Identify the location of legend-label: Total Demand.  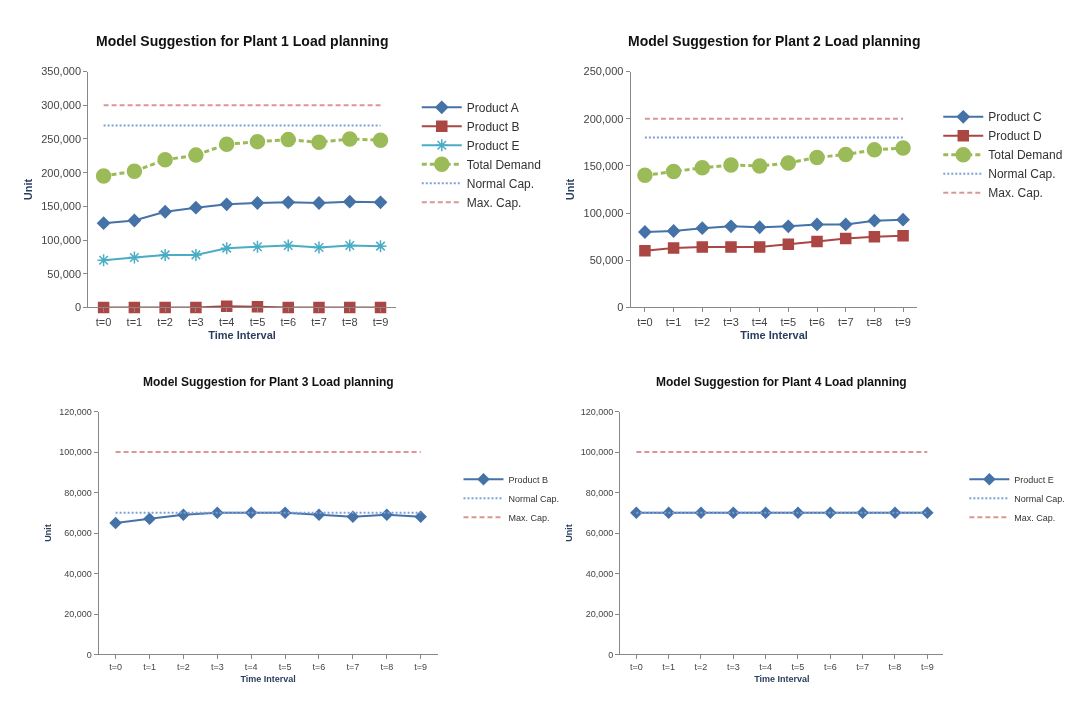
(503, 164).